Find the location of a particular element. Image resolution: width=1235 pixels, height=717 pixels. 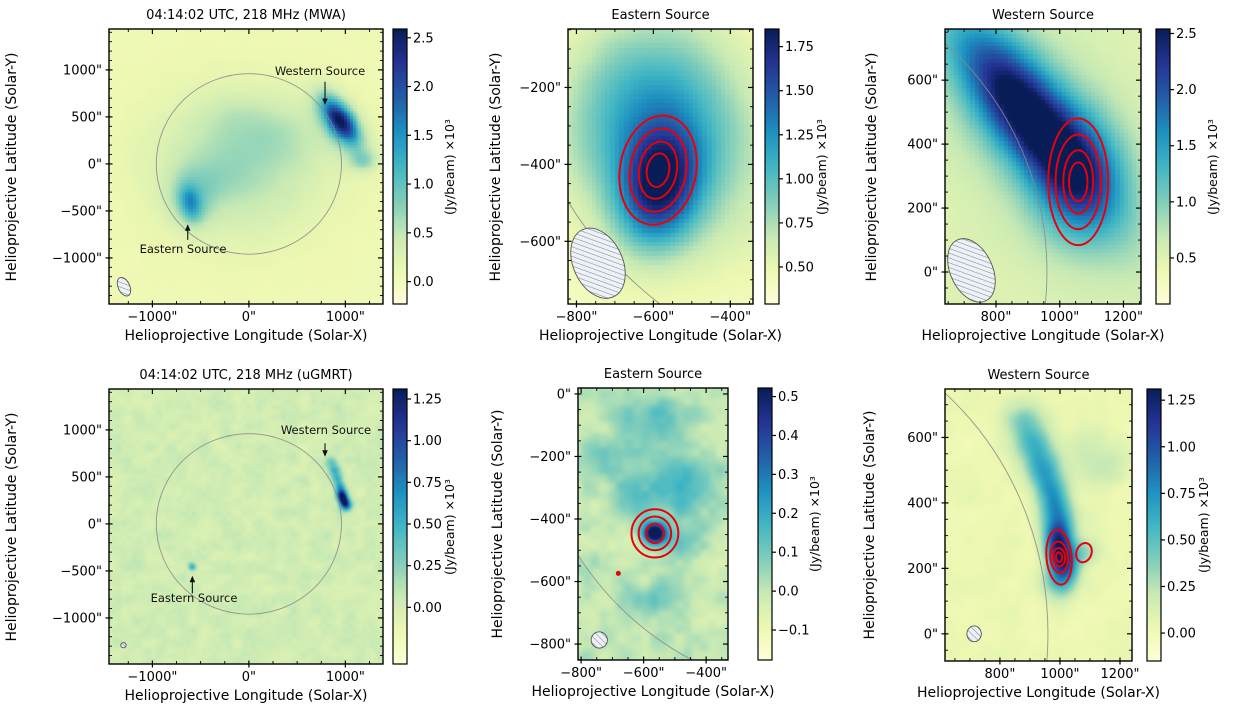

colorbar-label-3: (Jy/beam) ×10³ is located at coordinates (449, 526).